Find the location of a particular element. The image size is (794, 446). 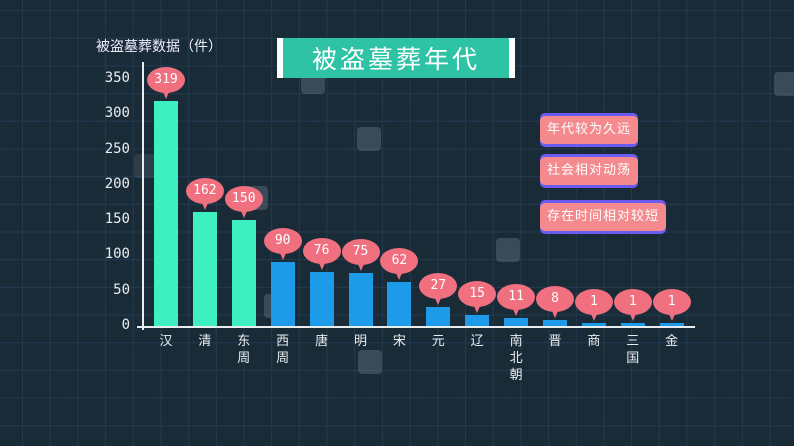

value-bubble: 90 is located at coordinates (282, 244).